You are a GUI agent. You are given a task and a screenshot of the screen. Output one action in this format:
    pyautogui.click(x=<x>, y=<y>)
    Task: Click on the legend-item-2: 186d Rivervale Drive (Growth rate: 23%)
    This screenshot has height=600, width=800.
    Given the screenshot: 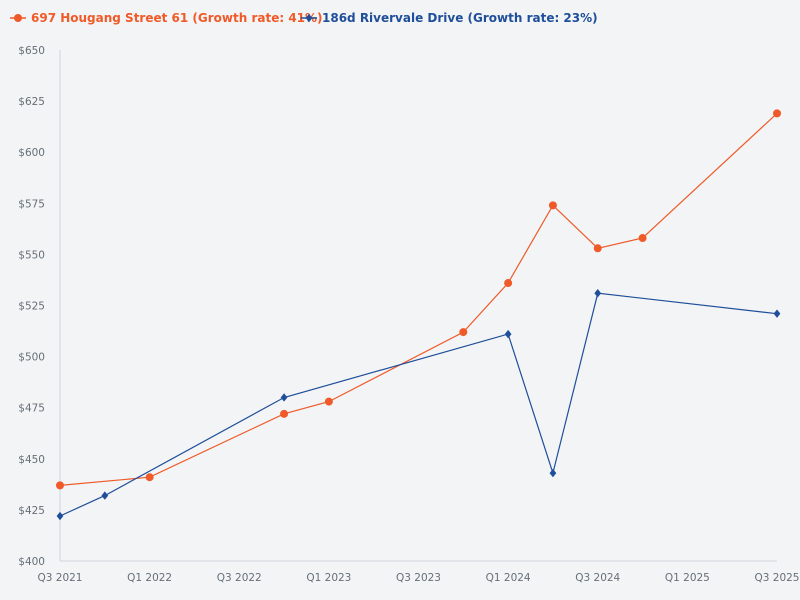 What is the action you would take?
    pyautogui.click(x=449, y=18)
    